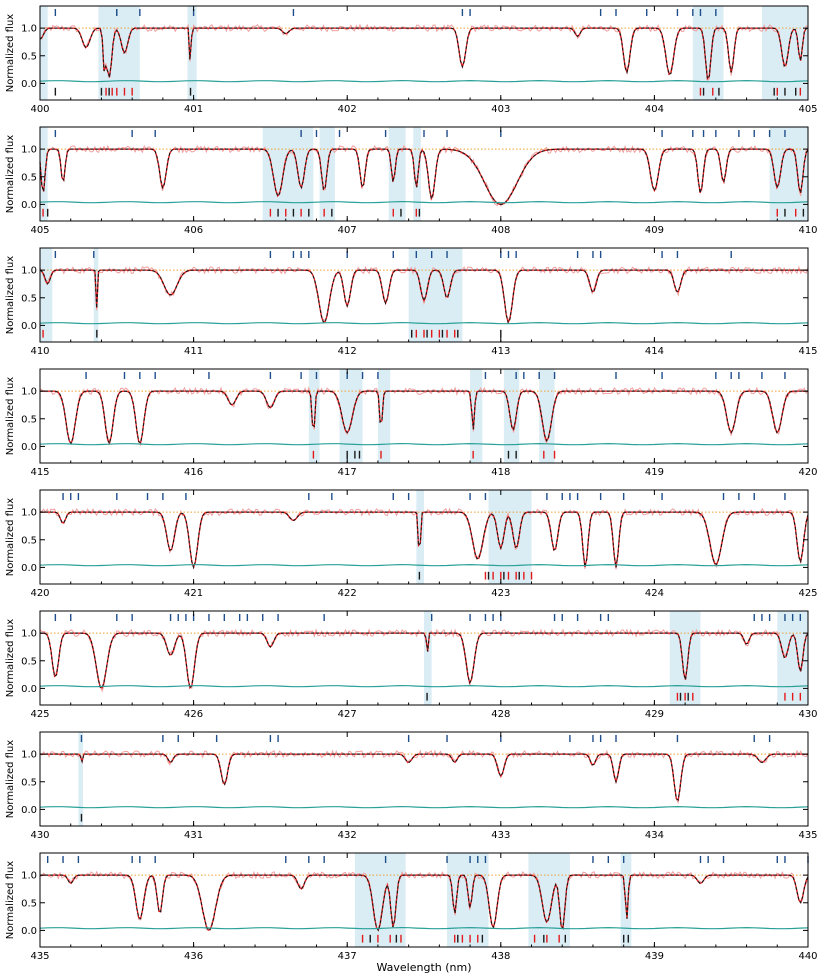  I want to click on x-tick-label: 424, so click(654, 593).